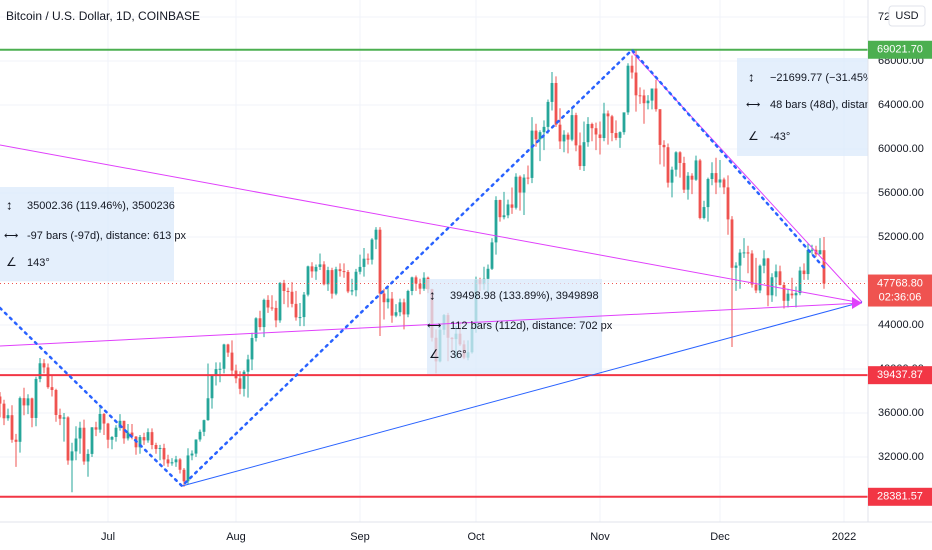 The width and height of the screenshot is (932, 550). What do you see at coordinates (901, 325) in the screenshot?
I see `y-tick-label: 44000.00` at bounding box center [901, 325].